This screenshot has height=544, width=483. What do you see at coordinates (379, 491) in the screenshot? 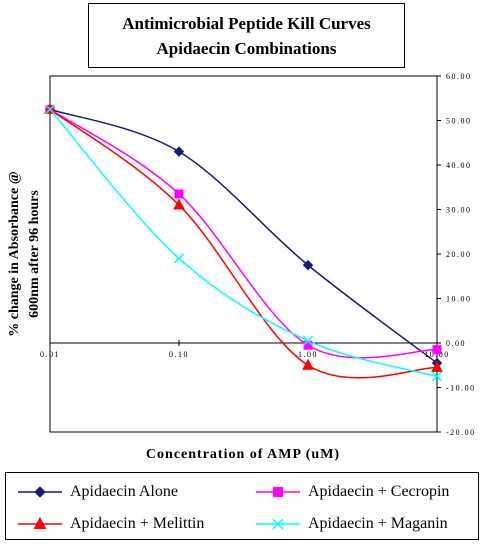
I see `legend-label-apidaecin-cecropin: Apidaecin + Cecropin` at bounding box center [379, 491].